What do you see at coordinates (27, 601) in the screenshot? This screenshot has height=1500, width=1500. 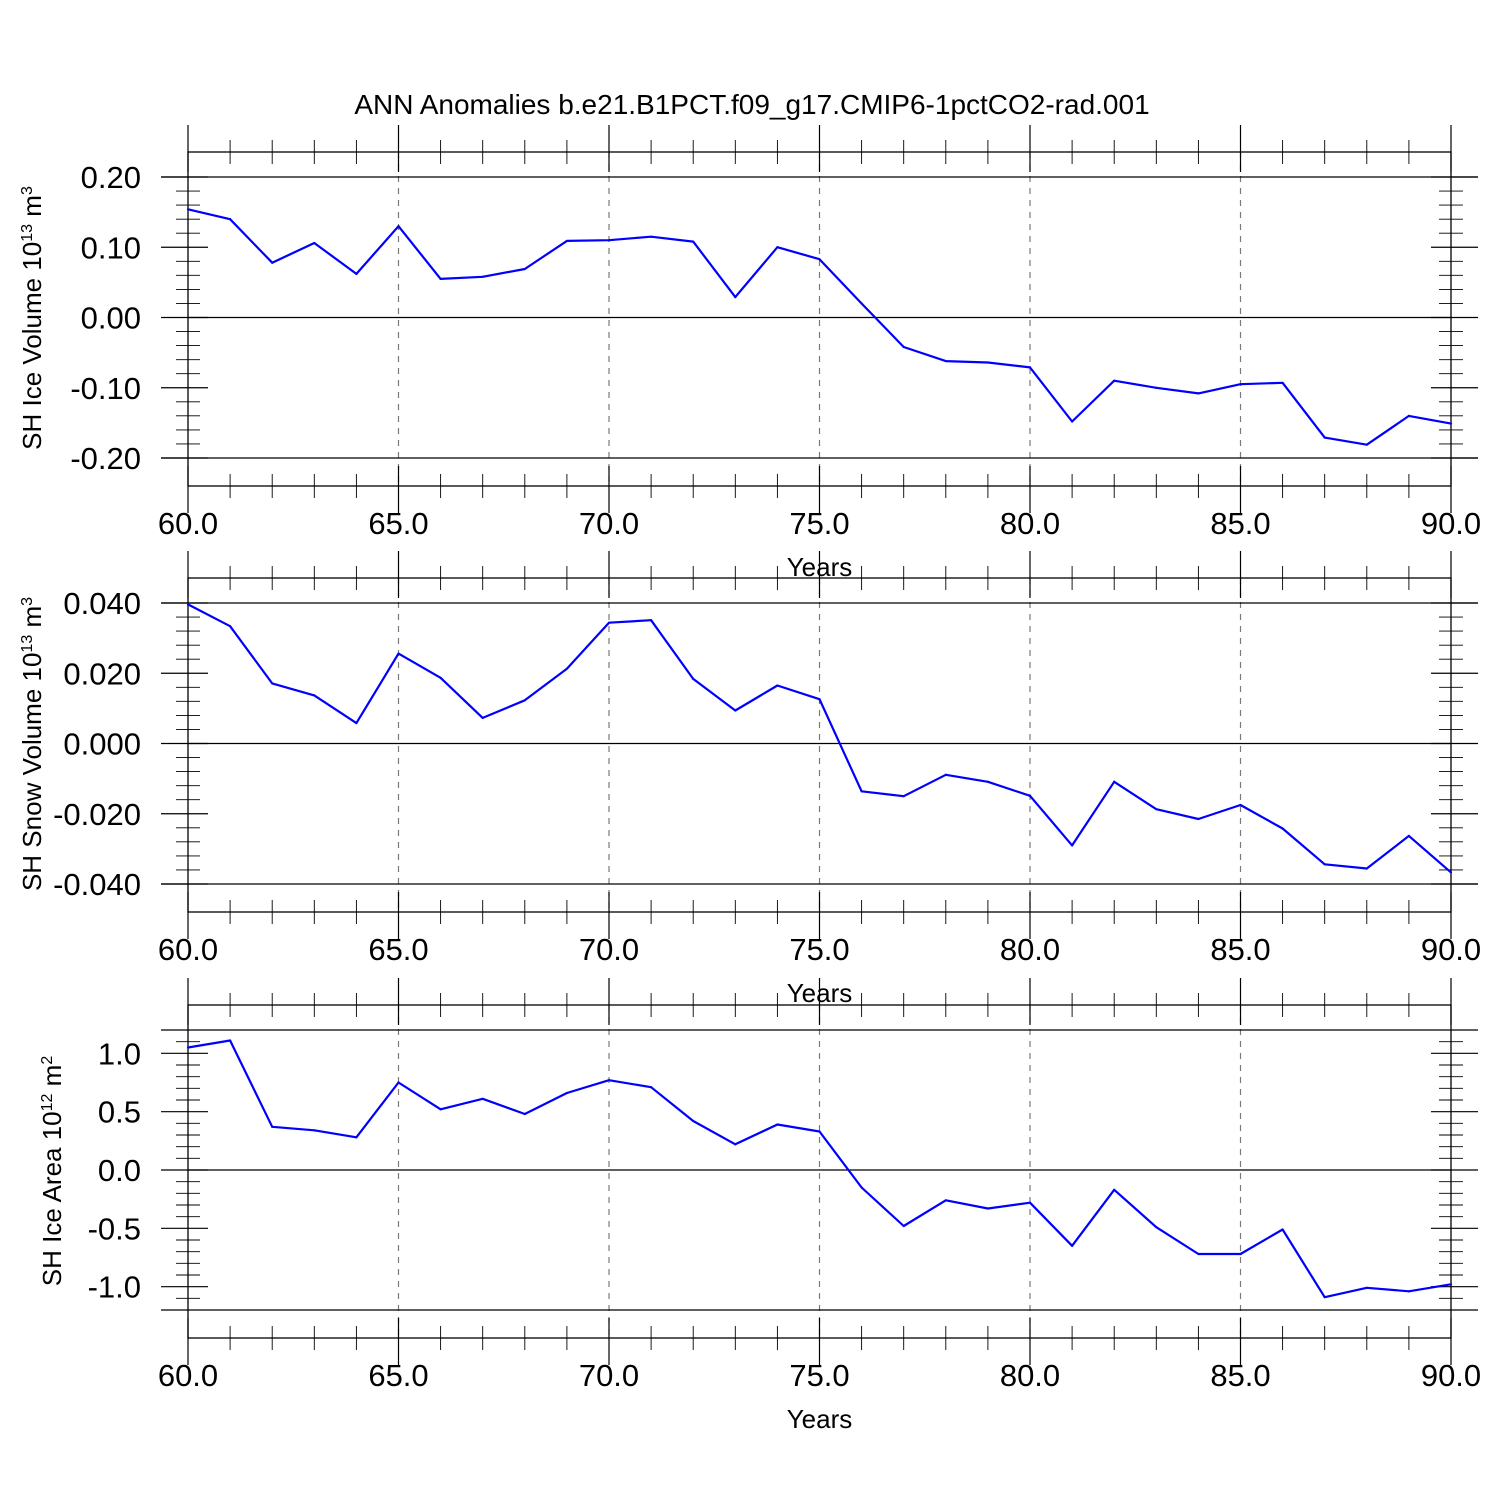 I see `y-axis-title-superscript: 3` at bounding box center [27, 601].